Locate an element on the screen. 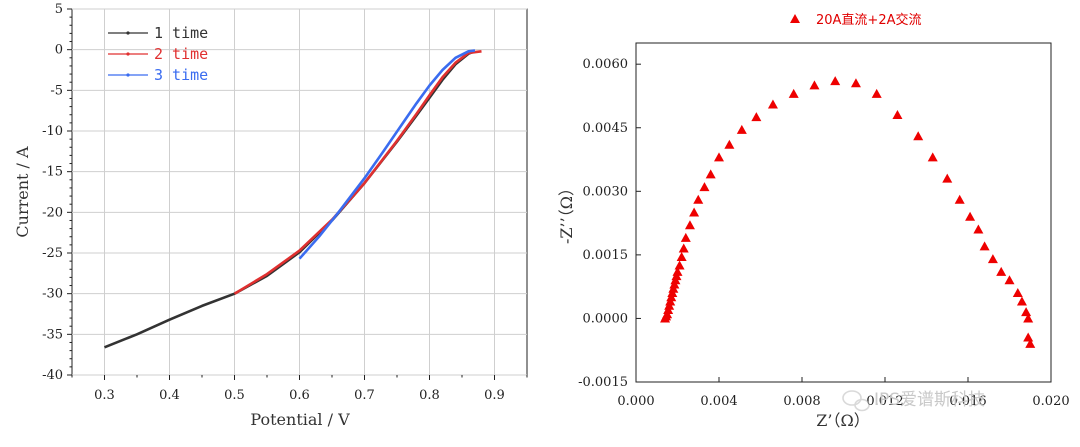 This screenshot has width=1080, height=447. left-y-tick-label: -20 is located at coordinates (52, 212).